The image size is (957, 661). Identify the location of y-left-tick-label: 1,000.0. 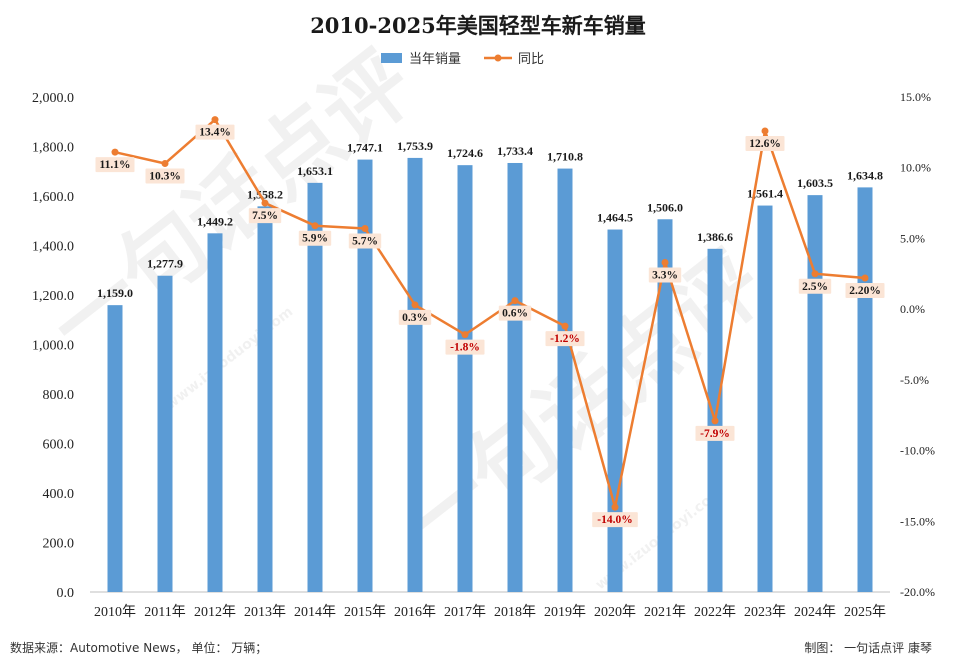
(53, 346).